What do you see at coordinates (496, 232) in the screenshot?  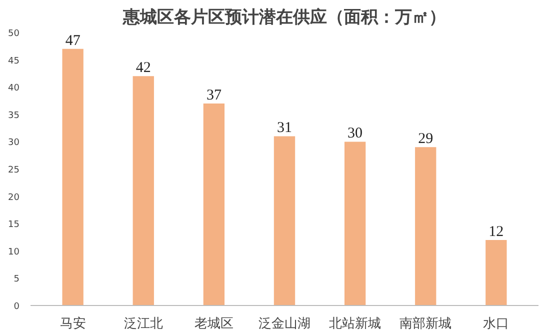 I see `data-label: 12` at bounding box center [496, 232].